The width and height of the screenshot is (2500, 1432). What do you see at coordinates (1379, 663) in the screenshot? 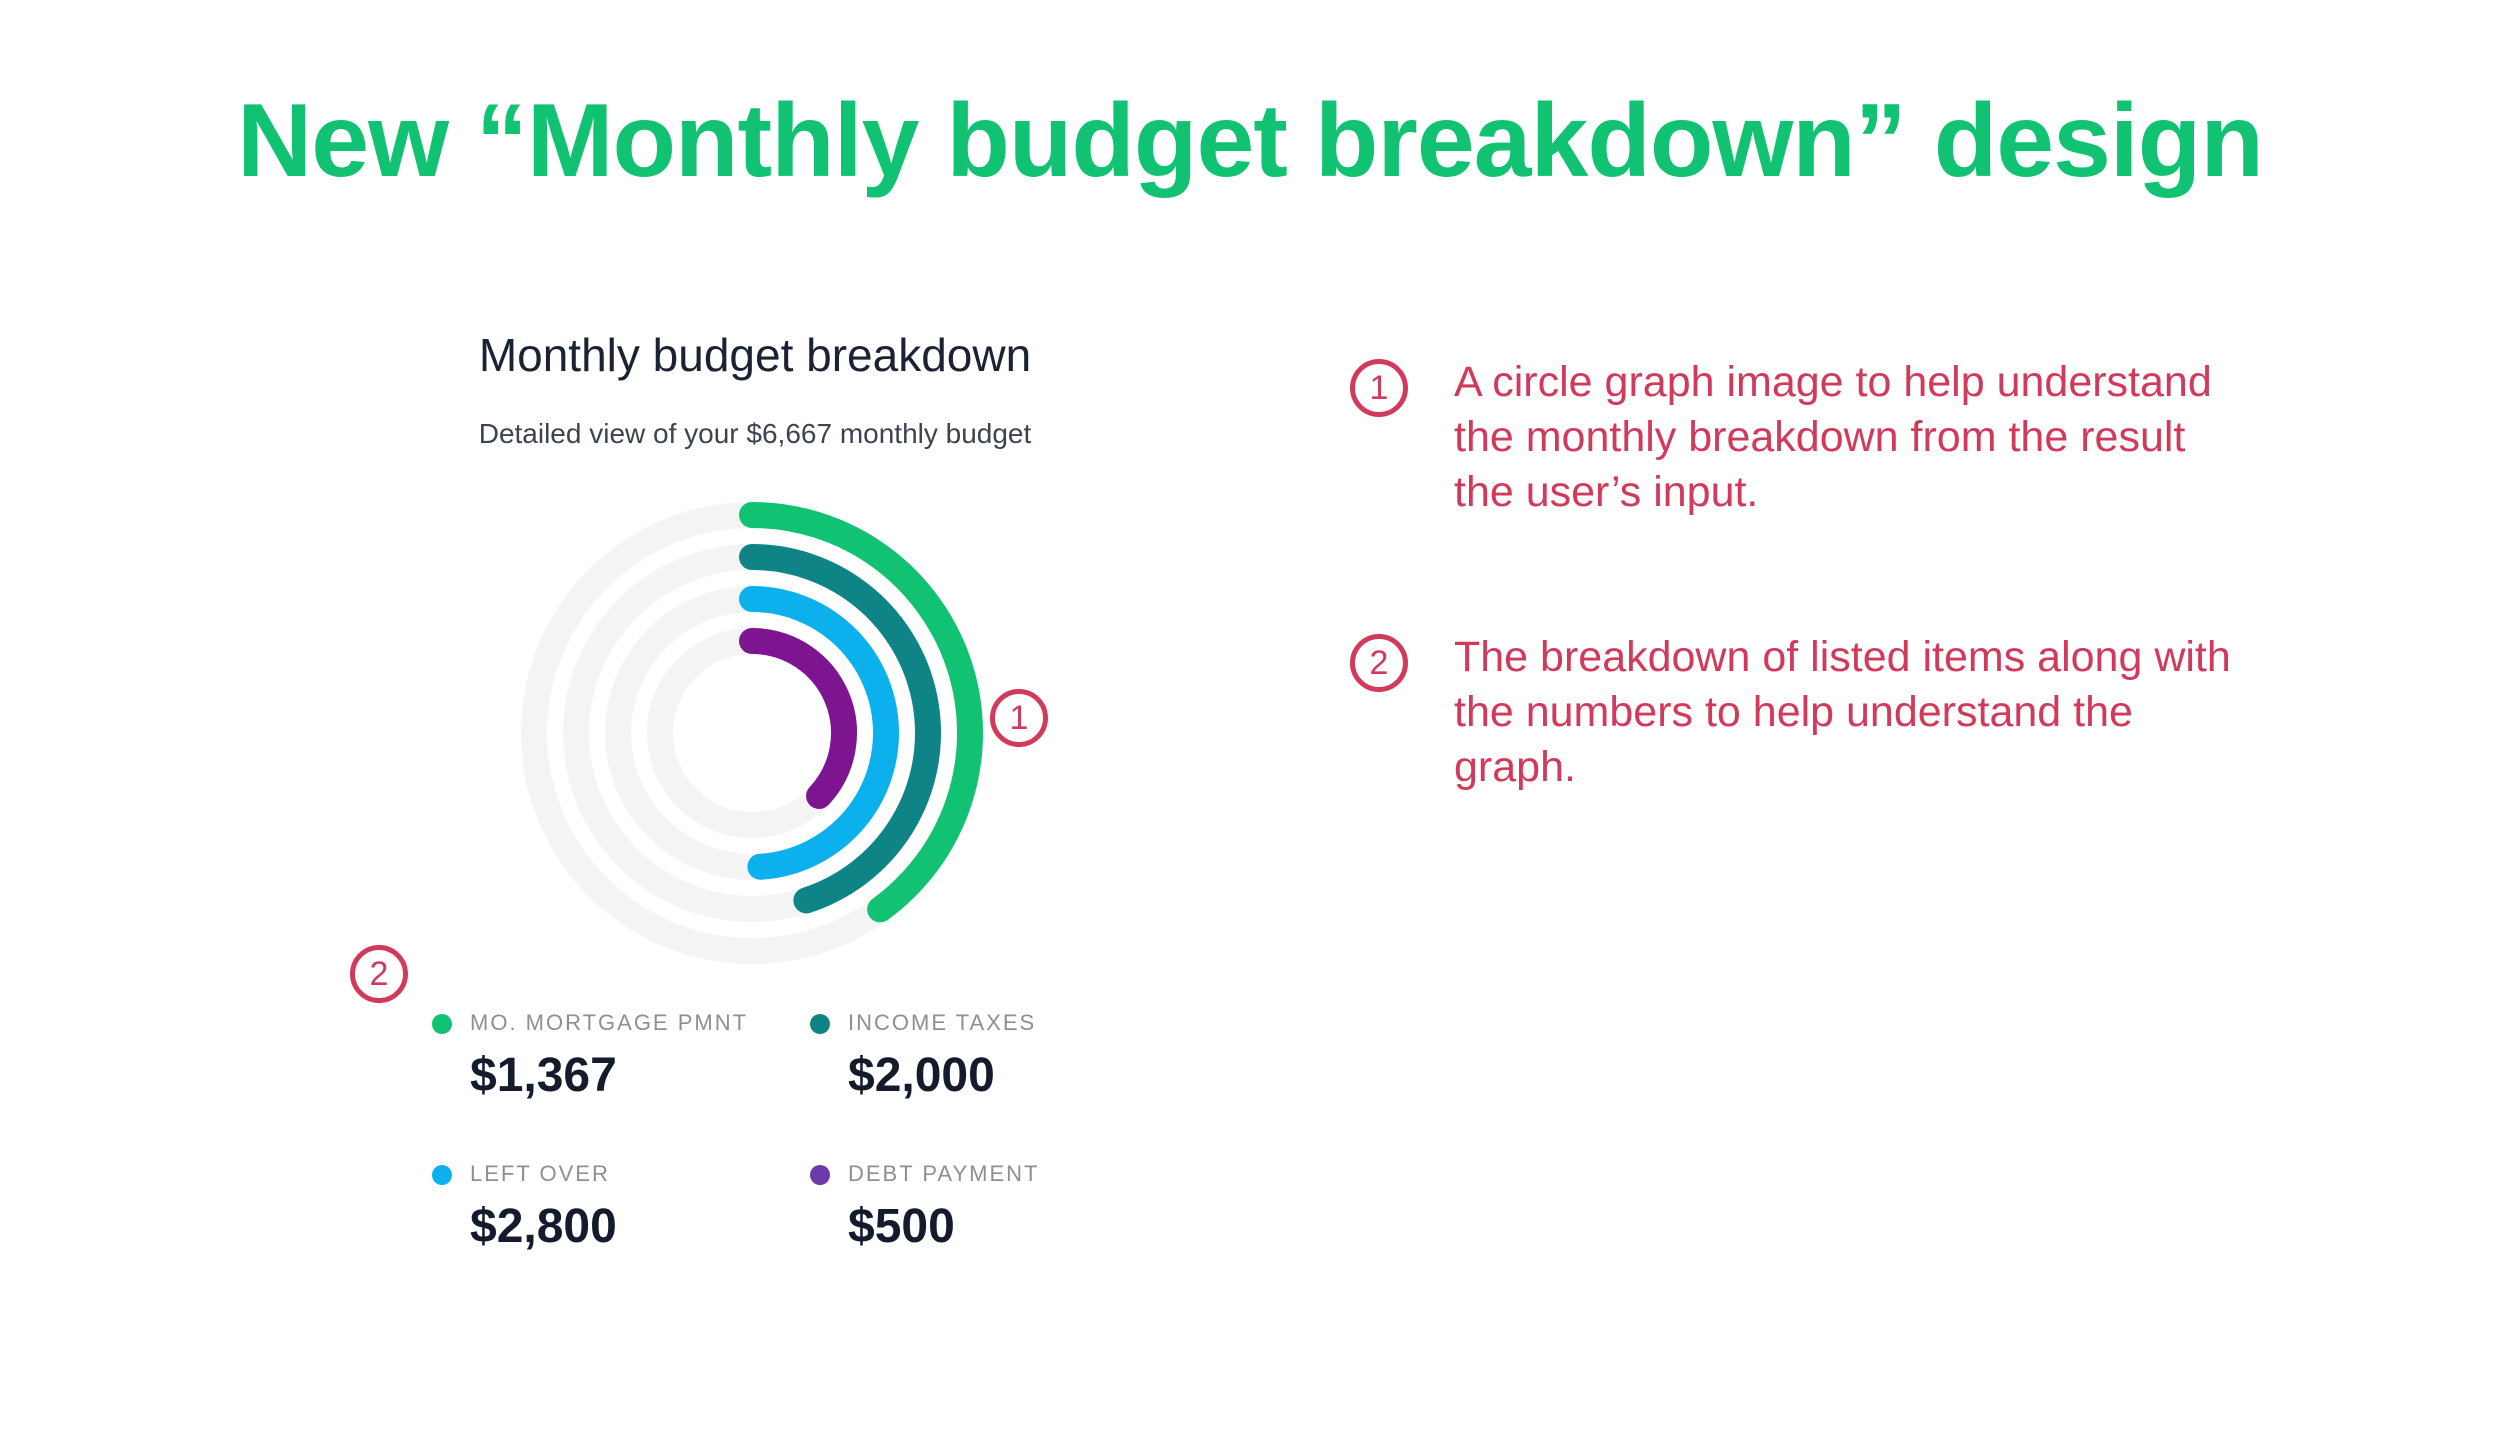
I see `note-2-badge: 2` at bounding box center [1379, 663].